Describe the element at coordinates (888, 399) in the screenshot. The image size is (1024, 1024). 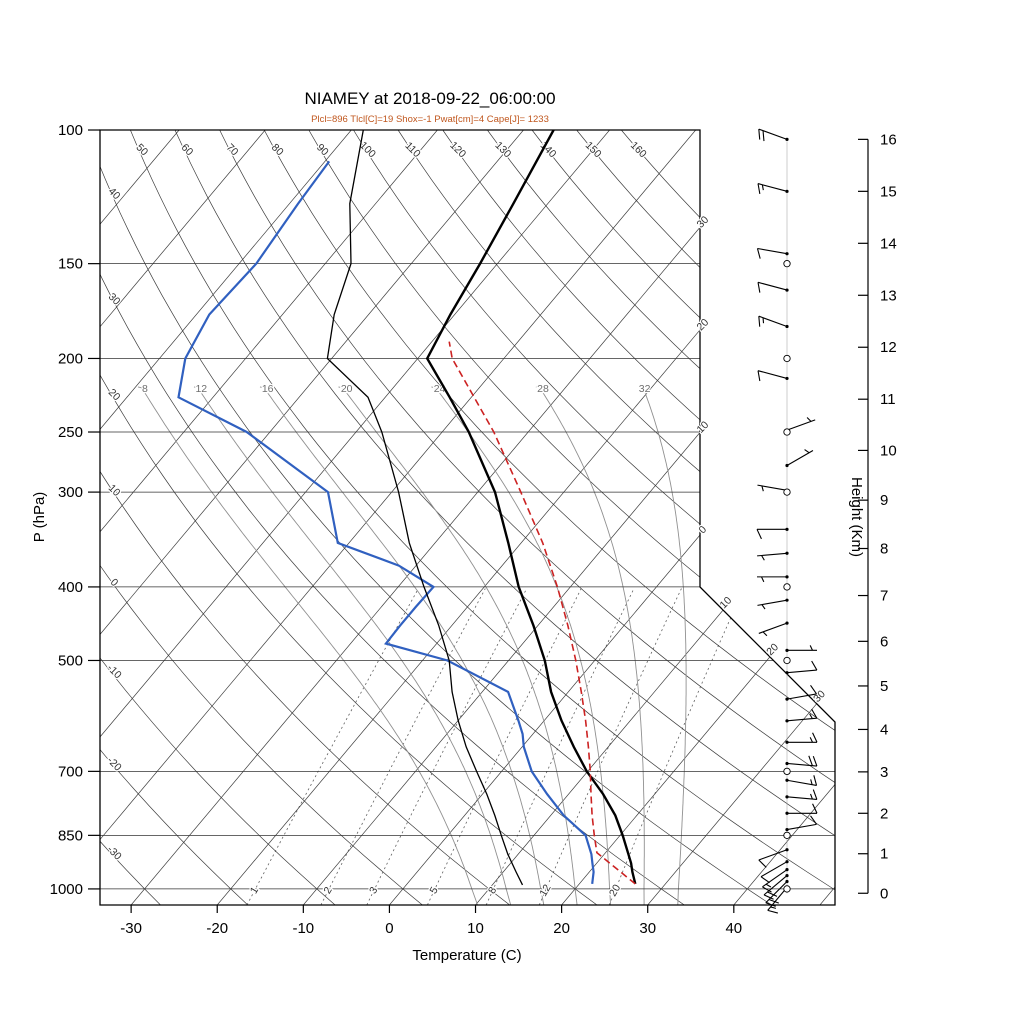
I see `height-tick-label: 11` at that location.